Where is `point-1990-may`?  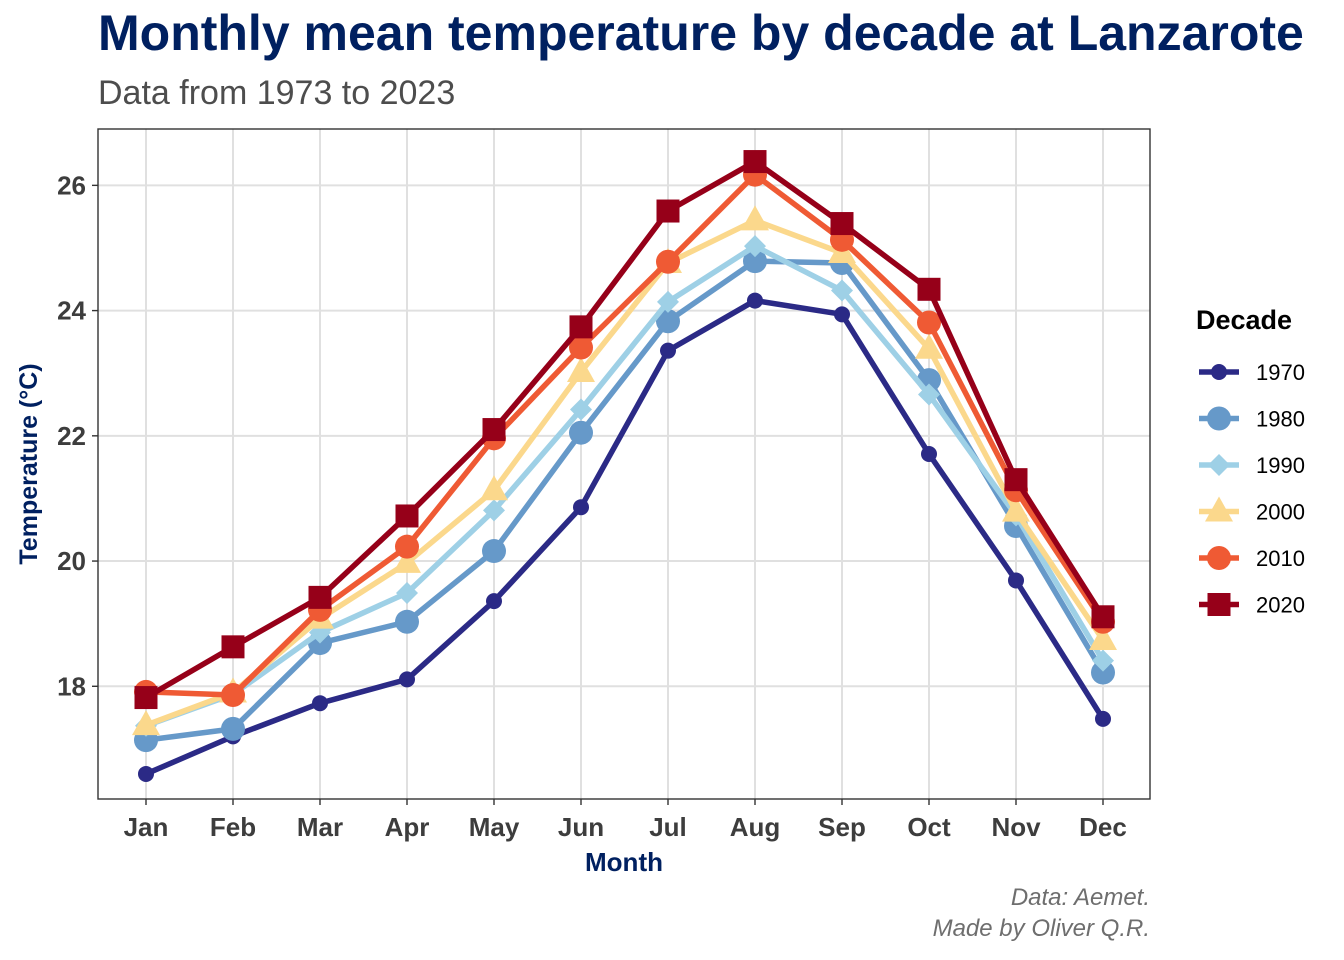 point-1990-may is located at coordinates (494, 510).